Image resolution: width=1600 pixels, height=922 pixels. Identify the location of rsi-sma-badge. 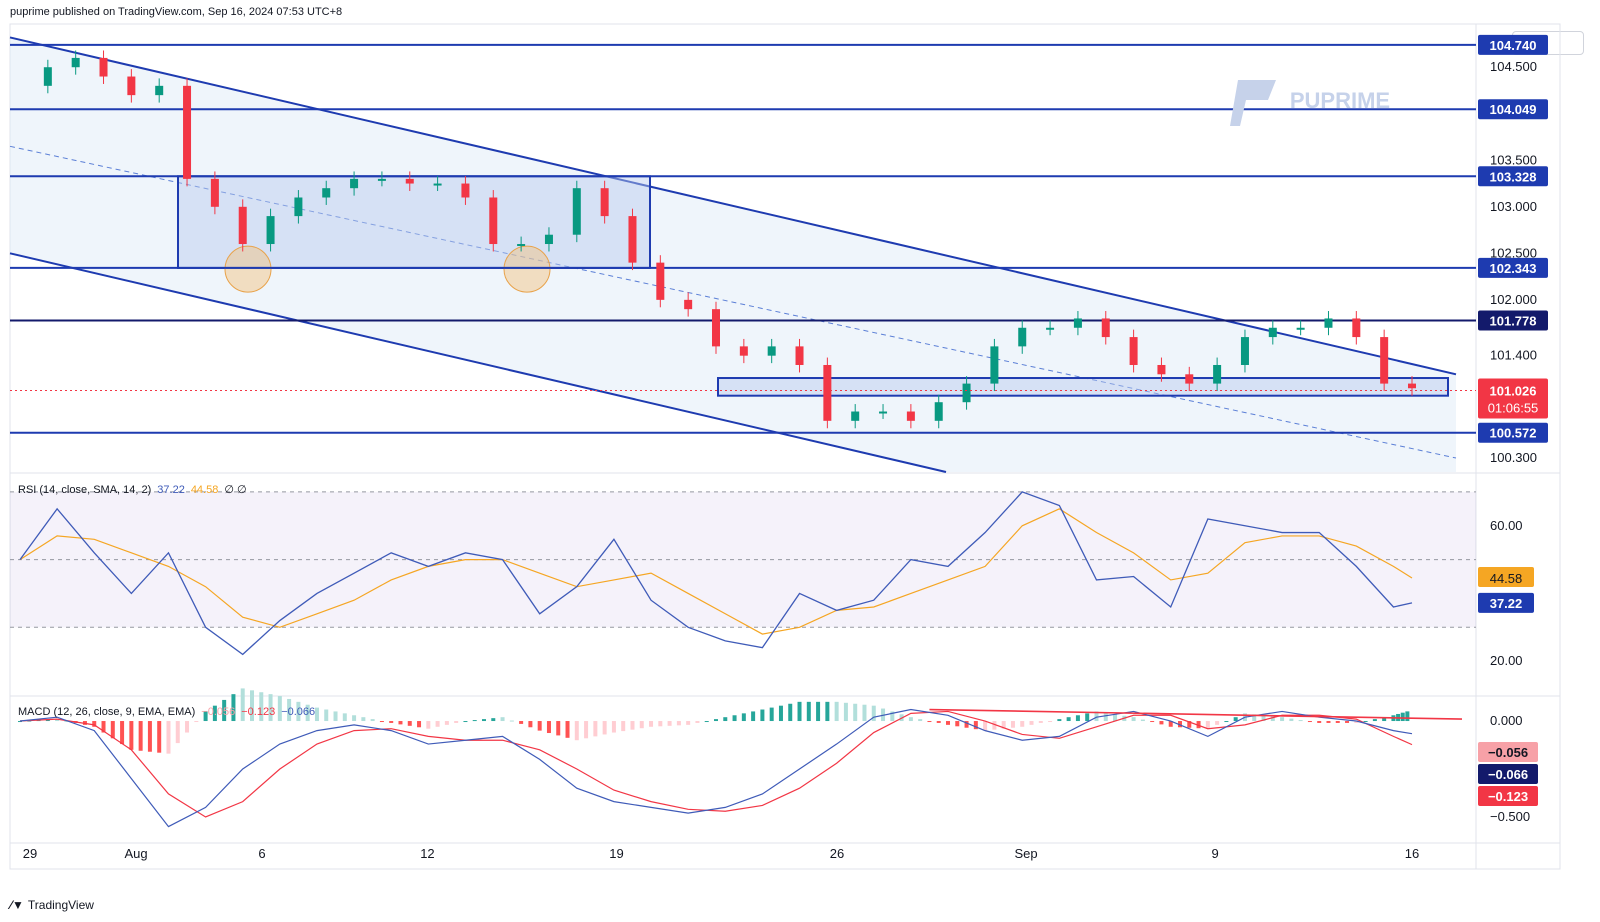
(1506, 576).